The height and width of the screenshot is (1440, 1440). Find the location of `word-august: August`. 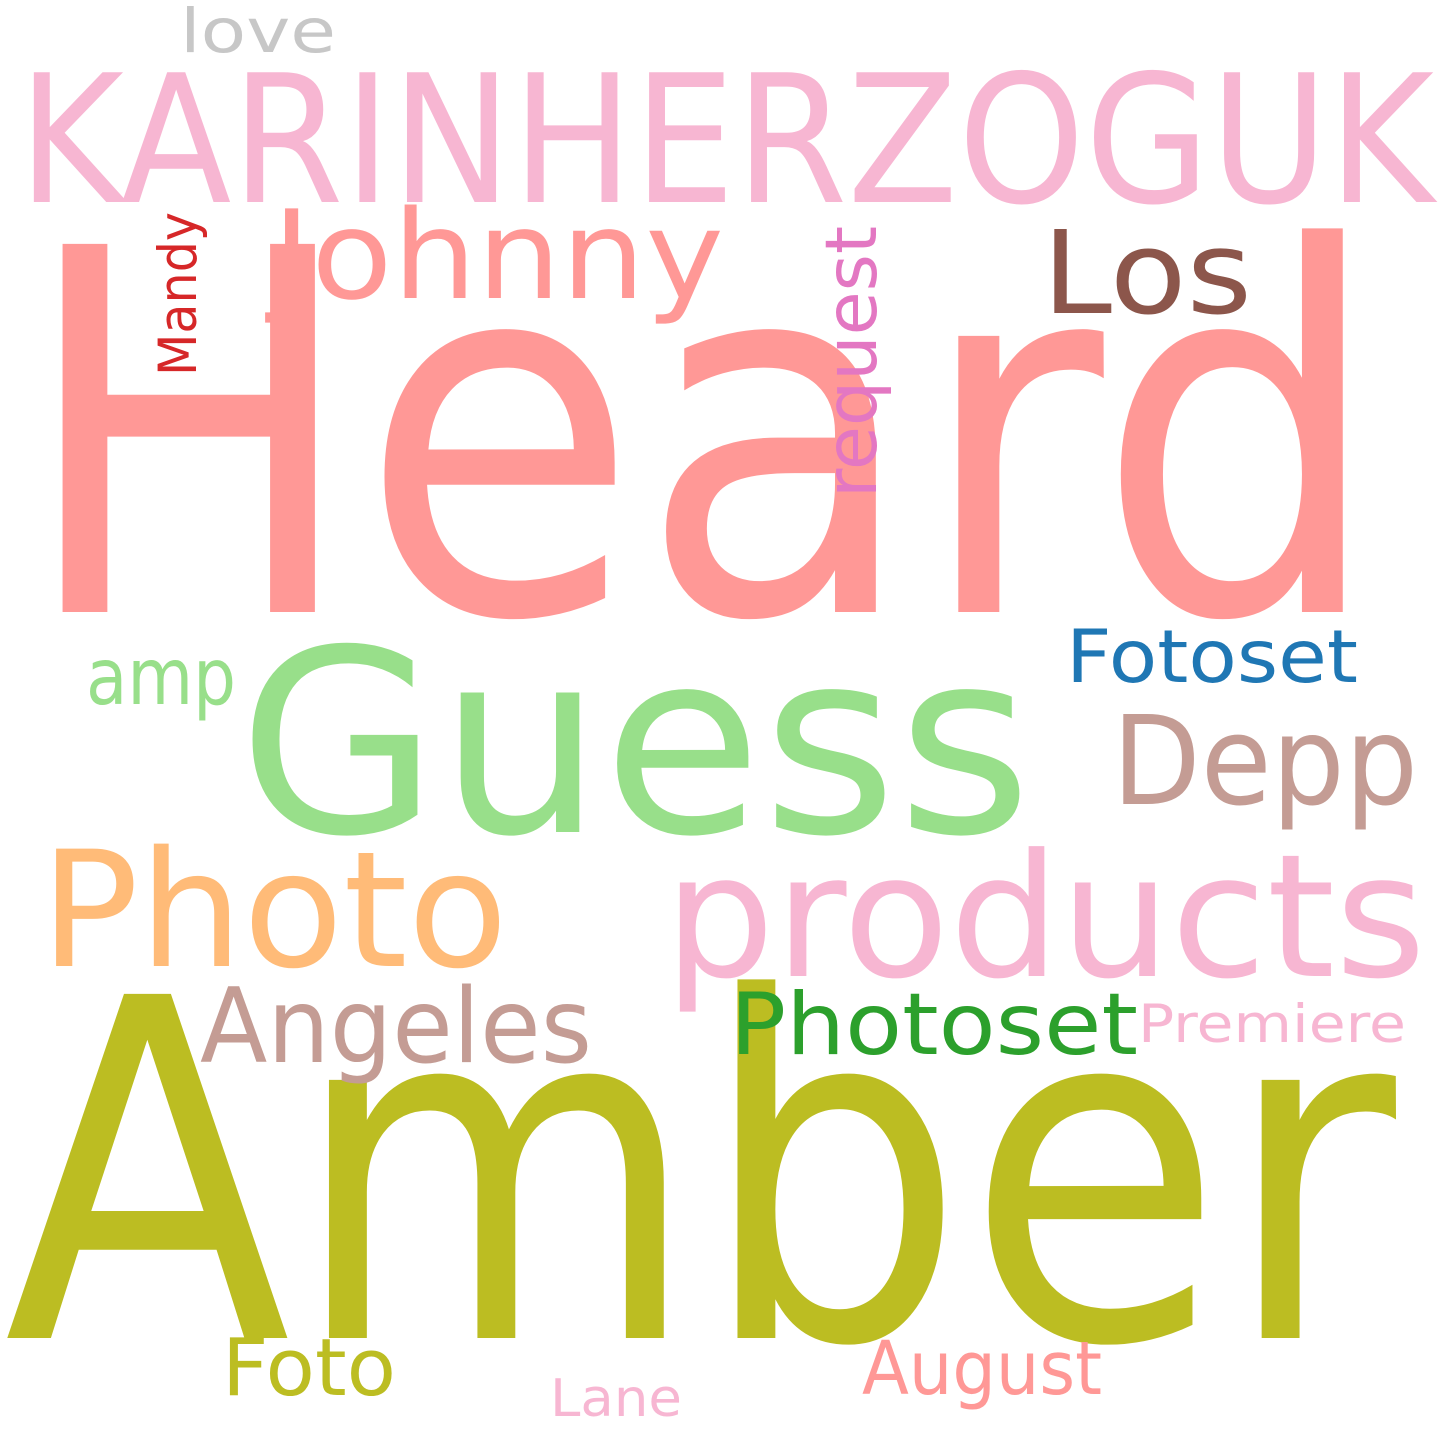

word-august: August is located at coordinates (982, 1369).